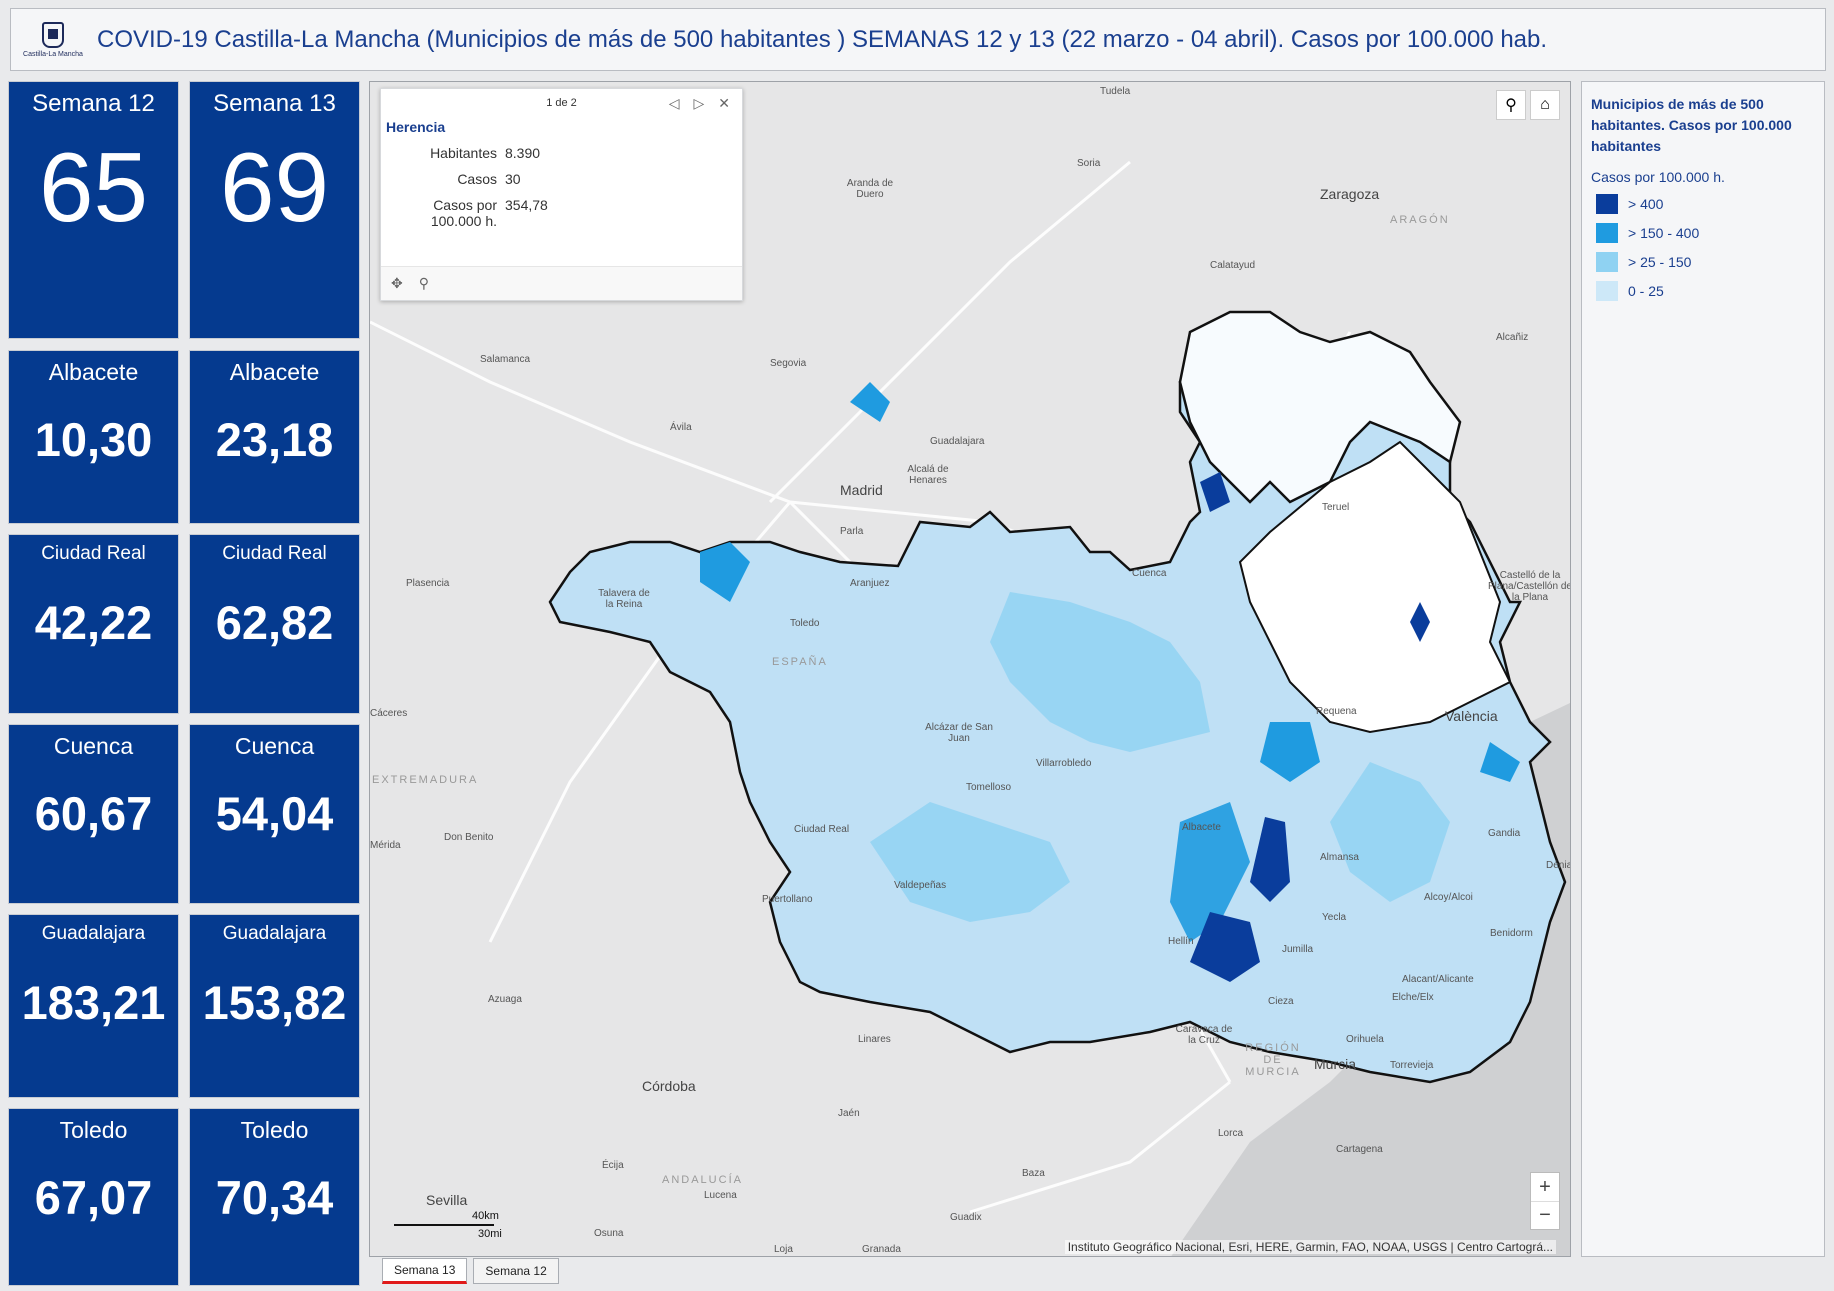  I want to click on tile-cuenca-semana-13: Cuenca 54,04, so click(274, 814).